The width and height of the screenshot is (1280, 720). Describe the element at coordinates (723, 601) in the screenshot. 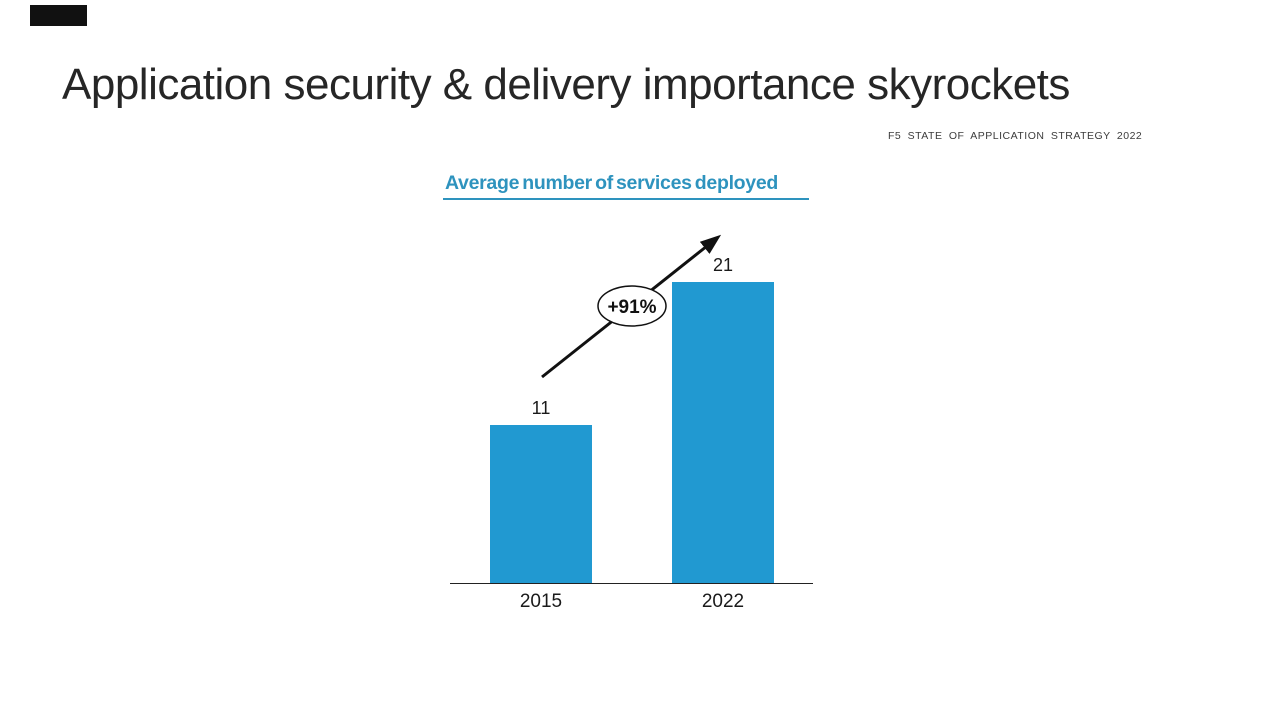

I see `x-axis-label-2022: 2022` at that location.